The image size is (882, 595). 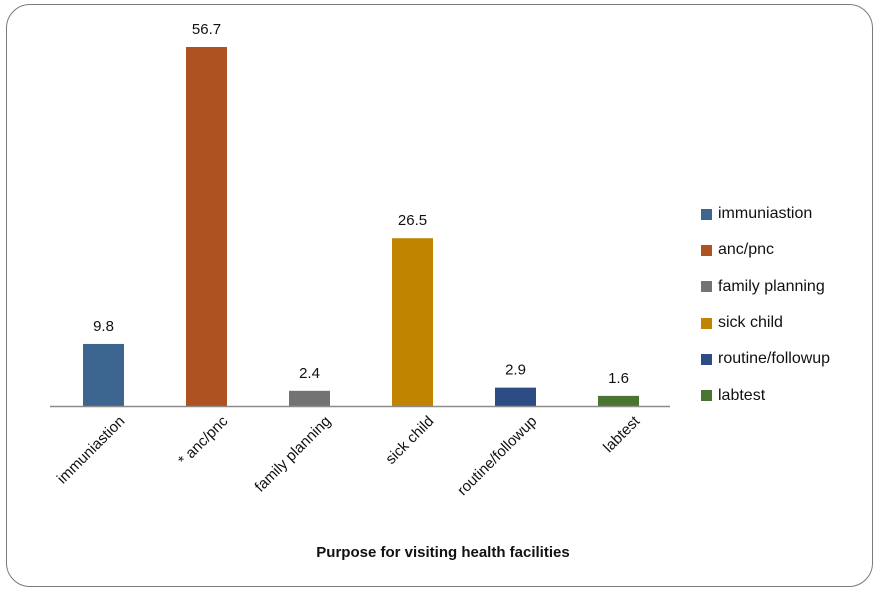 I want to click on data-label-0: 9.8, so click(x=103, y=326).